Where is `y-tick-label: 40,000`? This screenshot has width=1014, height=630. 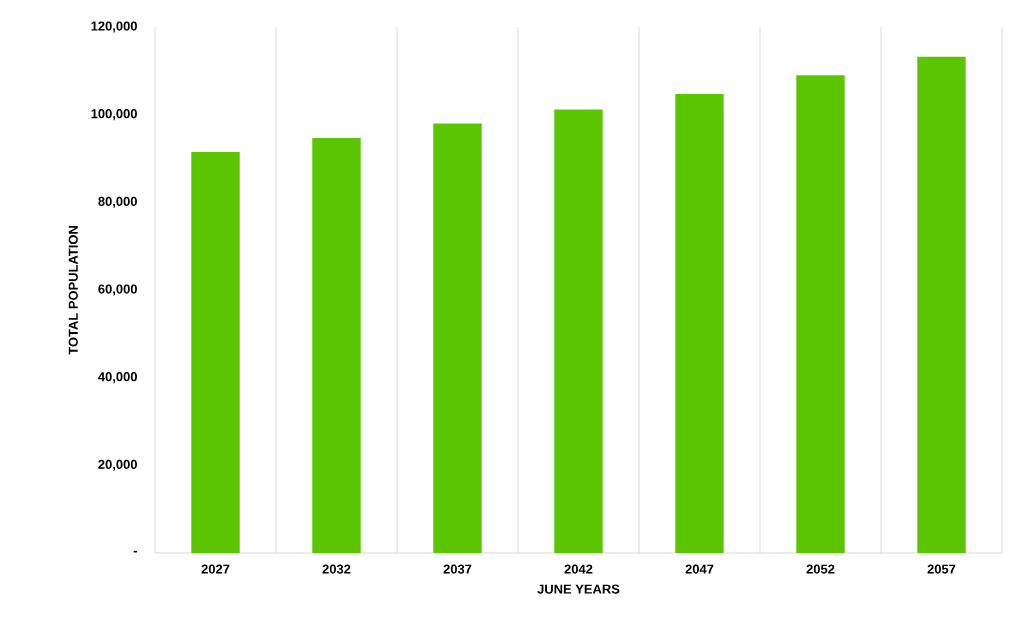 y-tick-label: 40,000 is located at coordinates (117, 378).